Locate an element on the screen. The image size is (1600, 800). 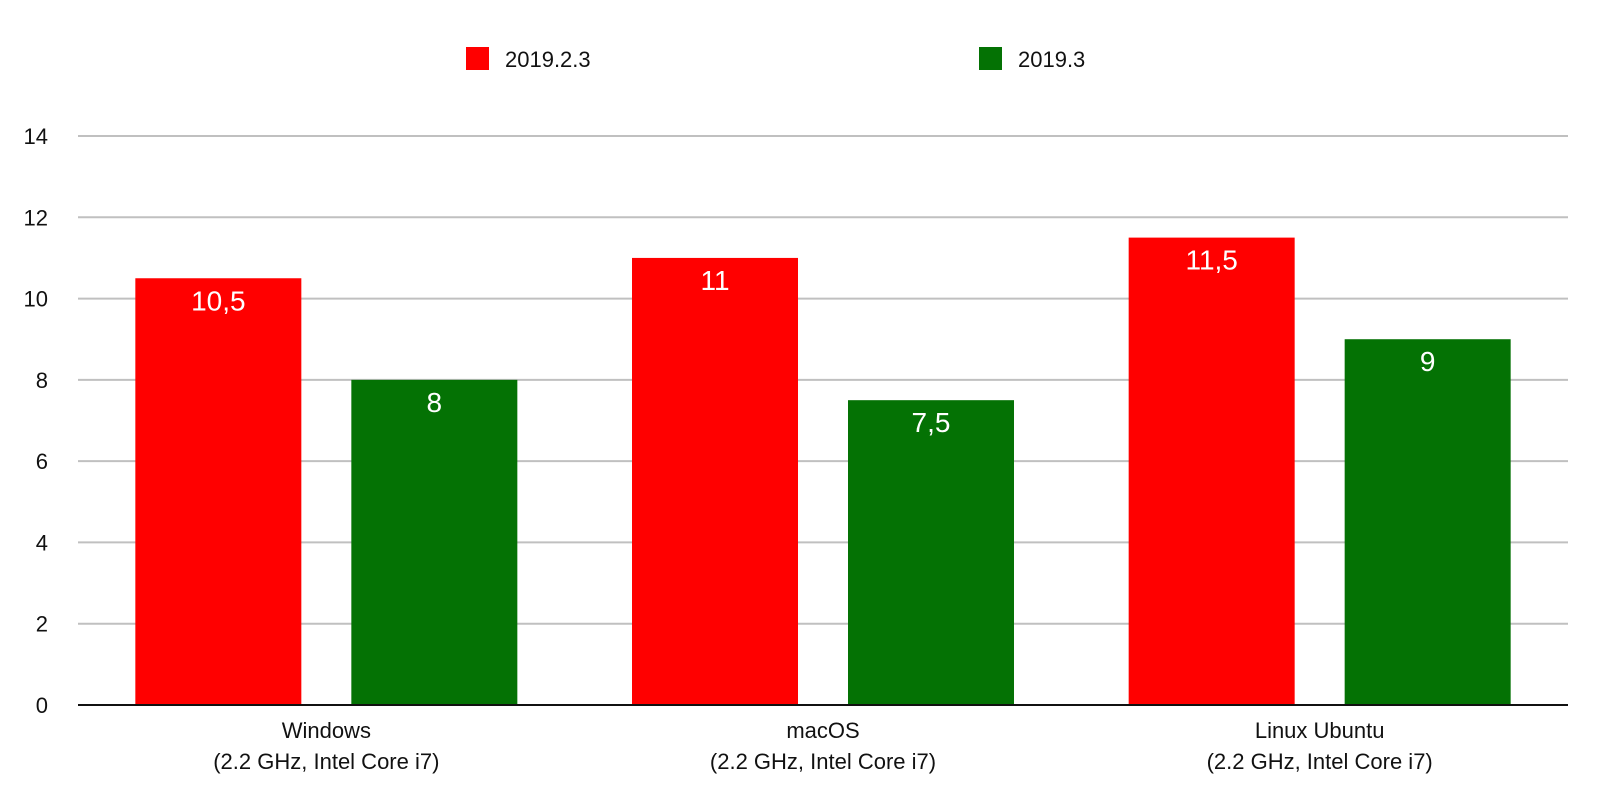
y-tick-label: 14 is located at coordinates (36, 136).